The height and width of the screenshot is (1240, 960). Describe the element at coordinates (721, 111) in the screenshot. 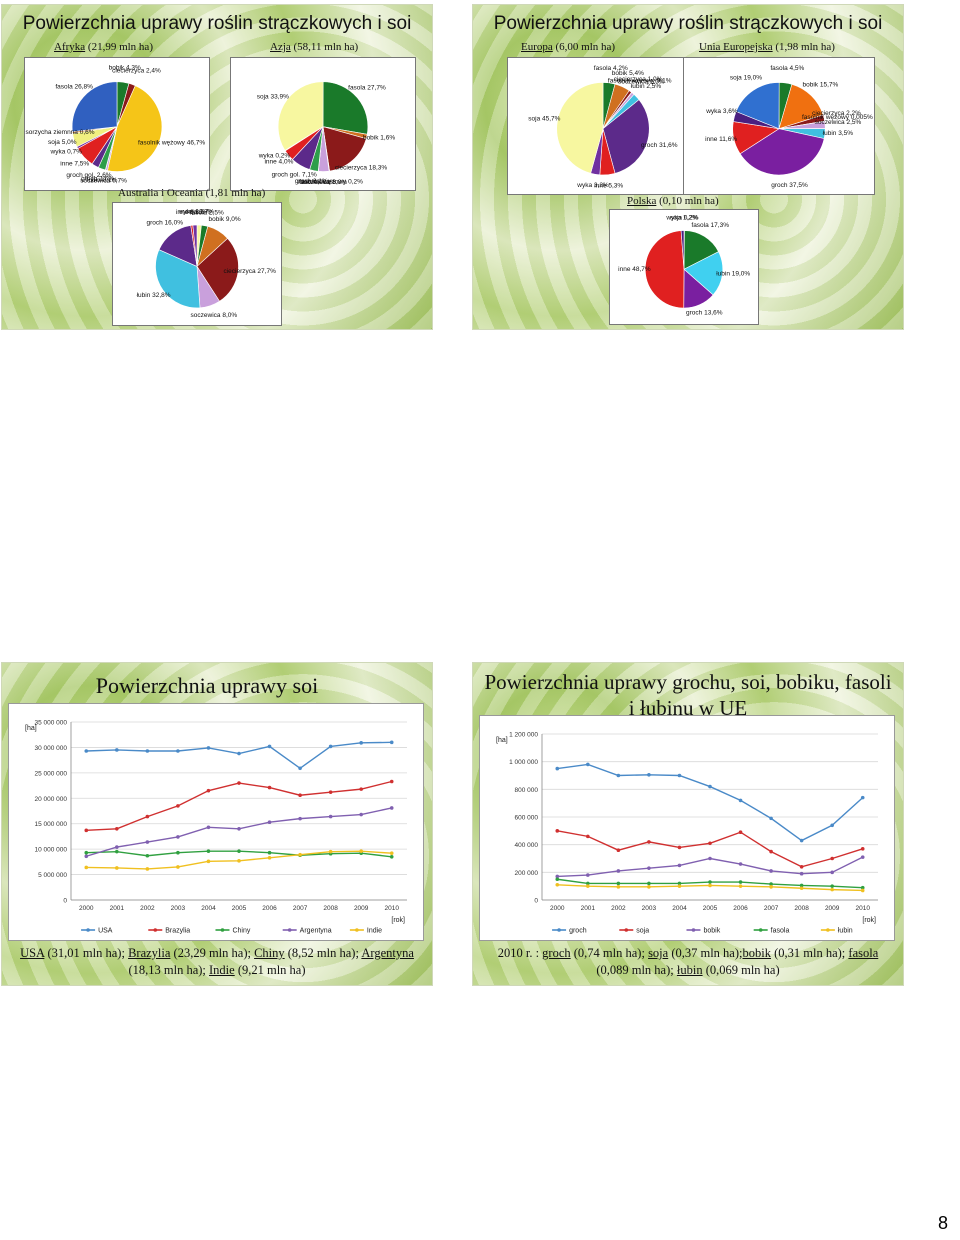

I see `pie-label-wyka: wyka 3,6%` at that location.